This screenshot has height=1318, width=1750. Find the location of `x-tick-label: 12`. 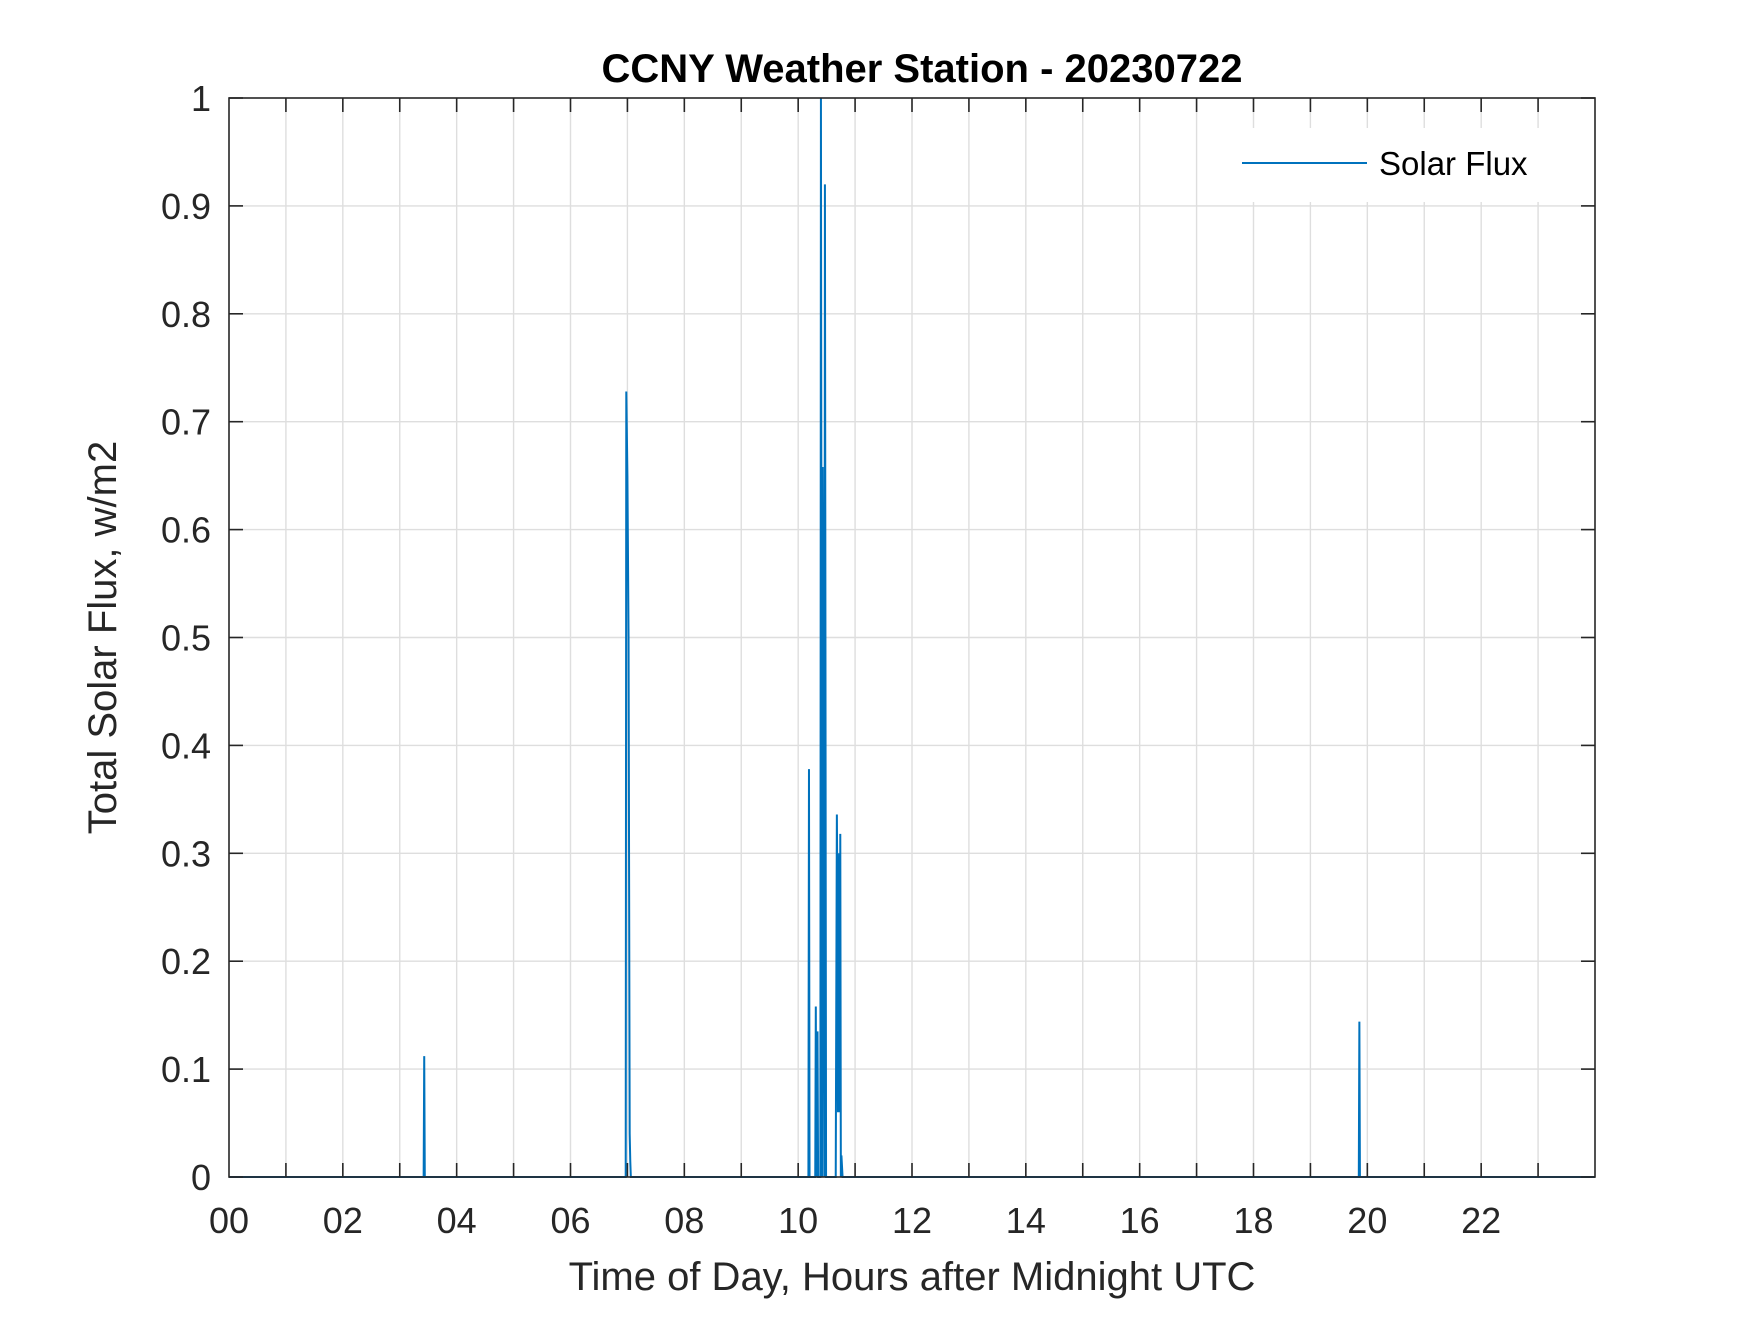

x-tick-label: 12 is located at coordinates (912, 1220).